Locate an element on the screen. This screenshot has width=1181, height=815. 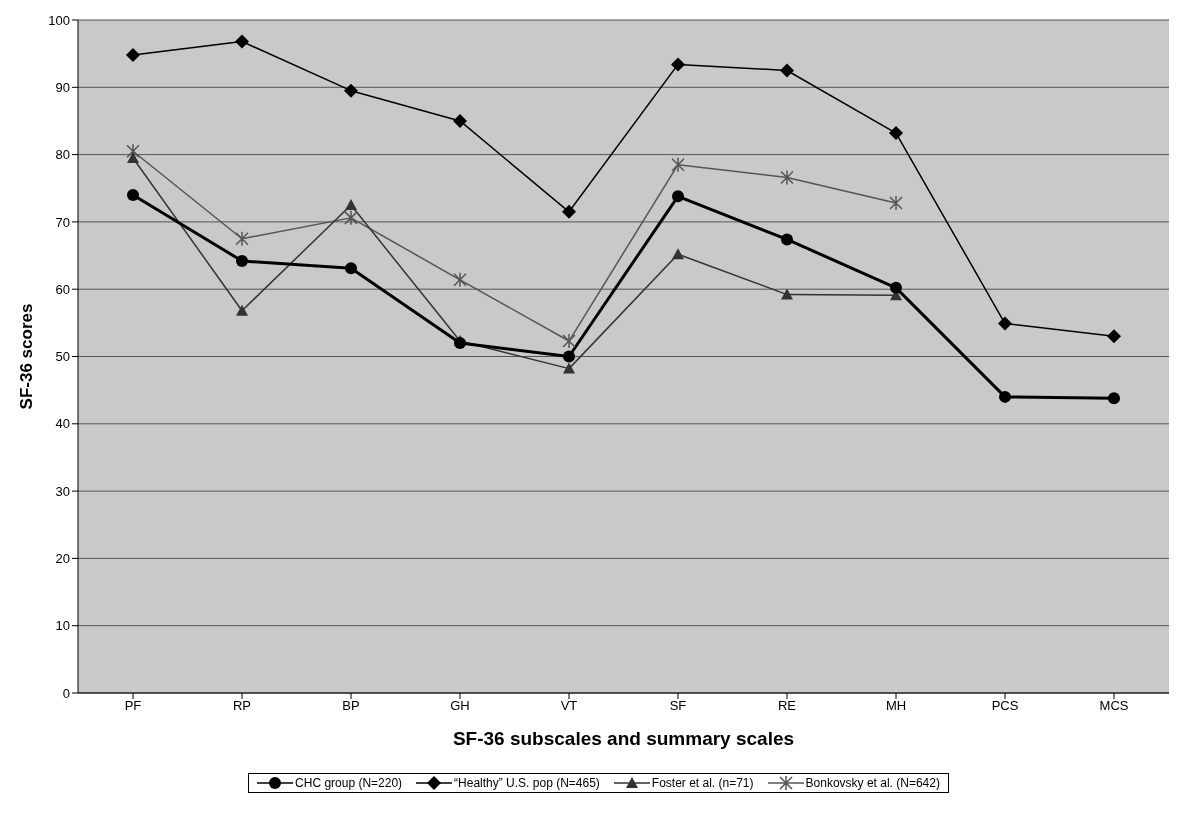
x-tick-label: GH is located at coordinates (460, 706).